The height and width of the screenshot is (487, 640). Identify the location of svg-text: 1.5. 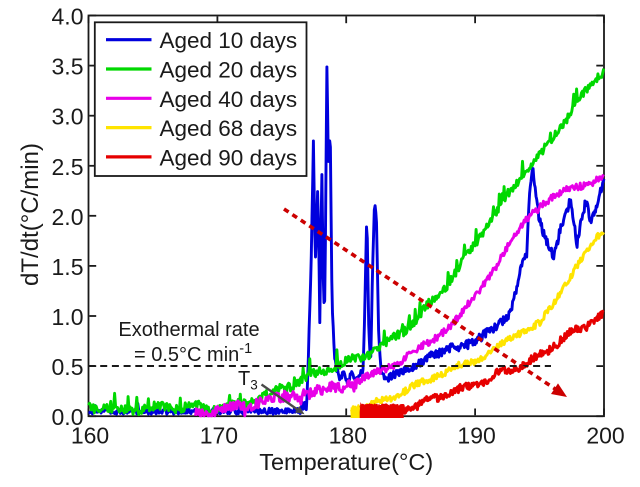
(68, 267).